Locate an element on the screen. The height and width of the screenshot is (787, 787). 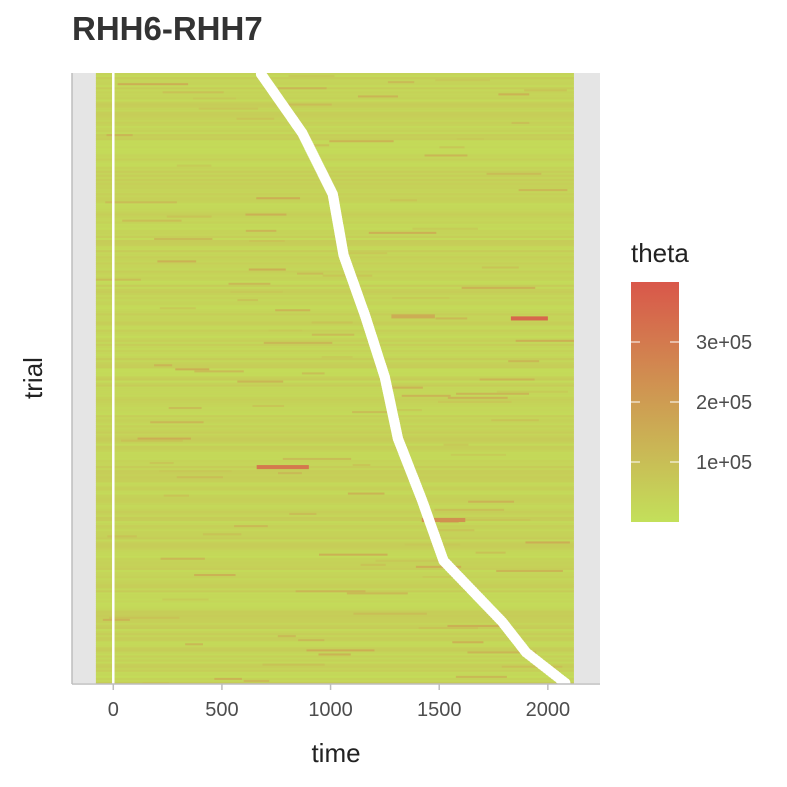
x-tick-label: 2000 is located at coordinates (548, 710).